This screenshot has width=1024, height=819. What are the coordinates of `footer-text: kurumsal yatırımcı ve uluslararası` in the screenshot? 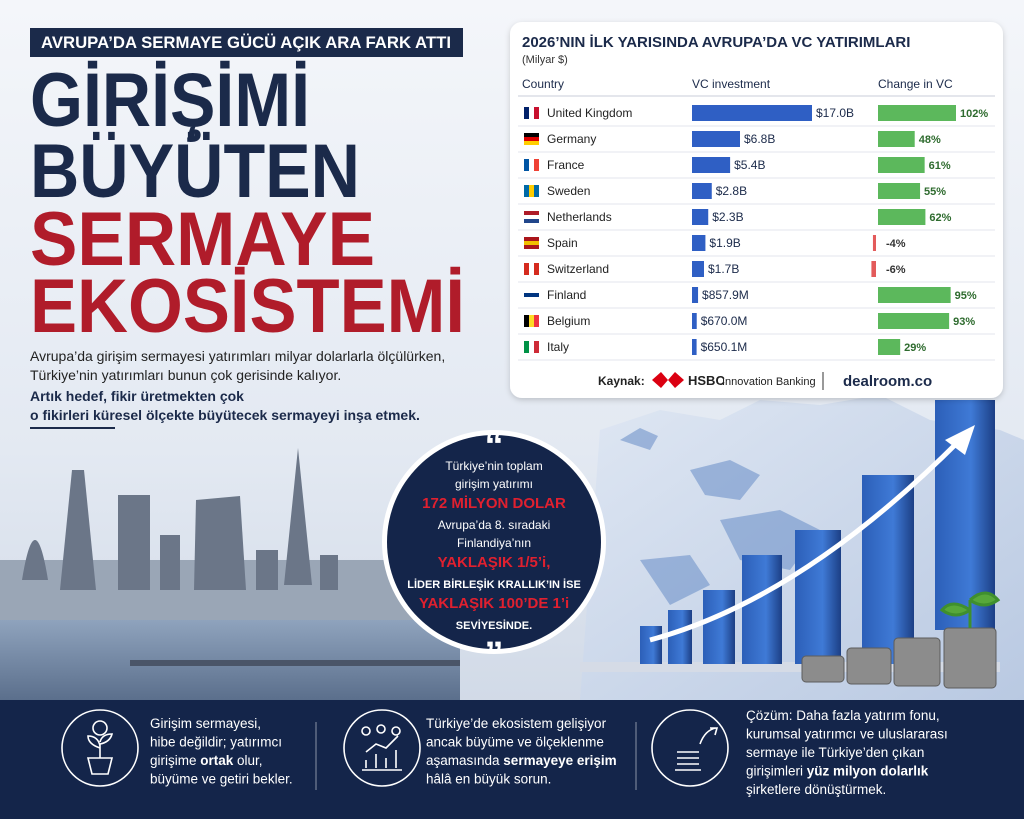 It's located at (847, 734).